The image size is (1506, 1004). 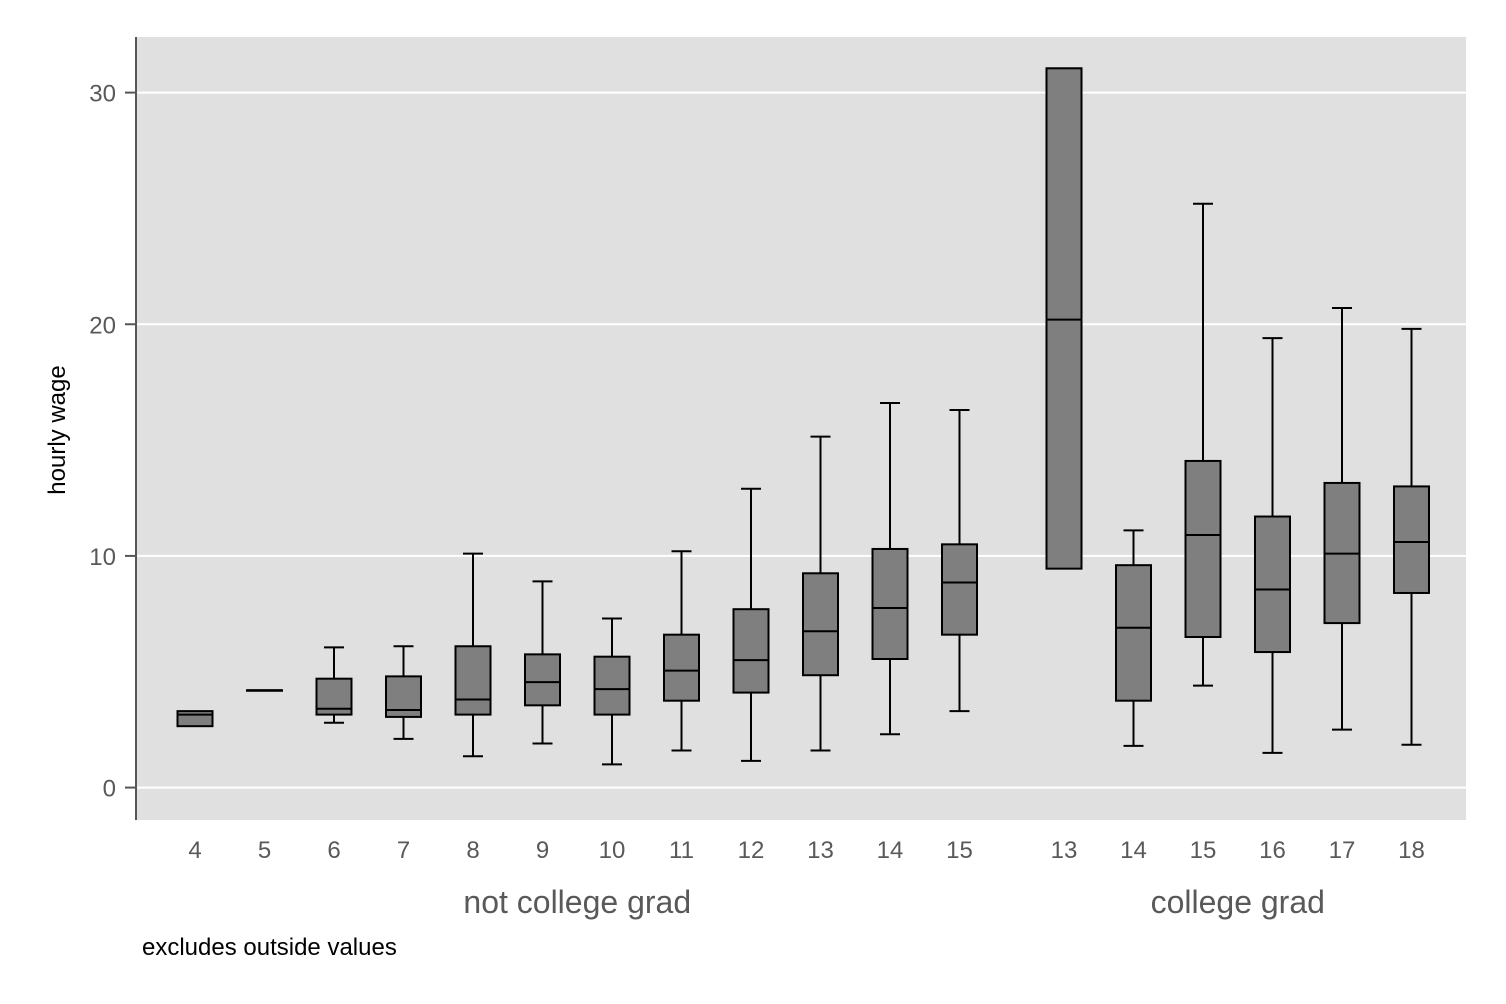 What do you see at coordinates (269, 947) in the screenshot?
I see `chart-note: excludes outside values` at bounding box center [269, 947].